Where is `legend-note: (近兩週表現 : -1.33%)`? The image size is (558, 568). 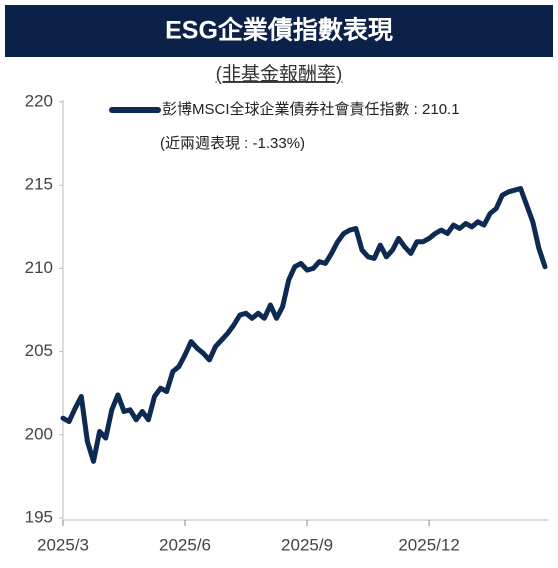
legend-note: (近兩週表現 : -1.33%) is located at coordinates (232, 143).